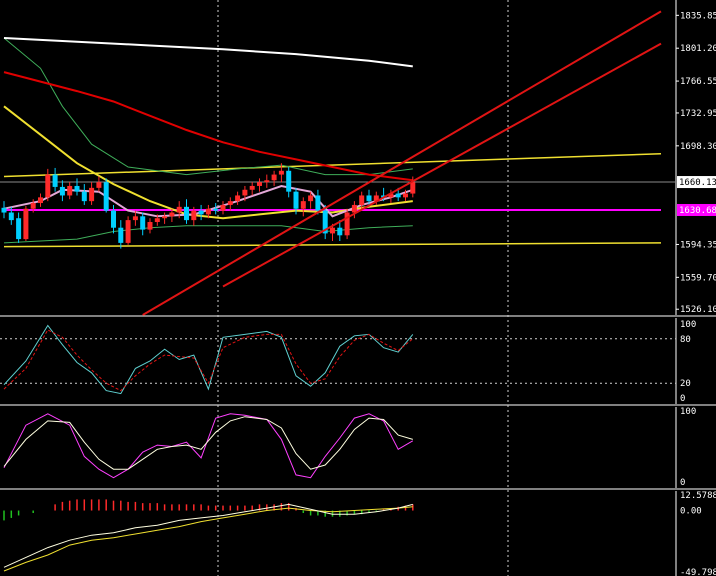 The image size is (716, 576). Describe the element at coordinates (698, 245) in the screenshot. I see `price-tick-label: 1594.35` at that location.